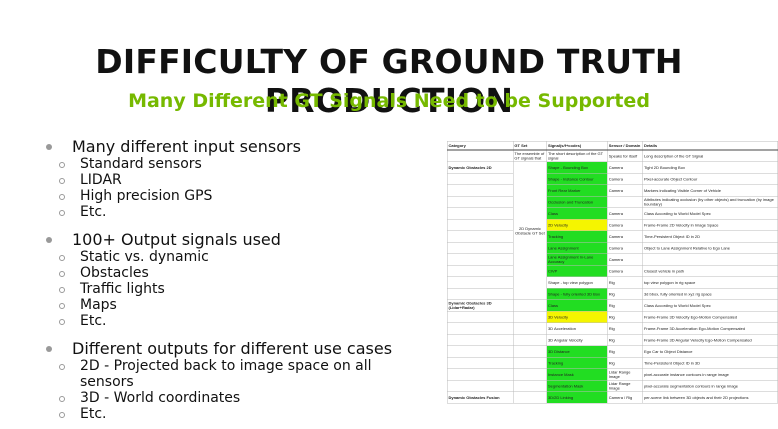 The height and width of the screenshot is (429, 778). I want to click on signal-cell: 3D Acceleration, so click(577, 328).